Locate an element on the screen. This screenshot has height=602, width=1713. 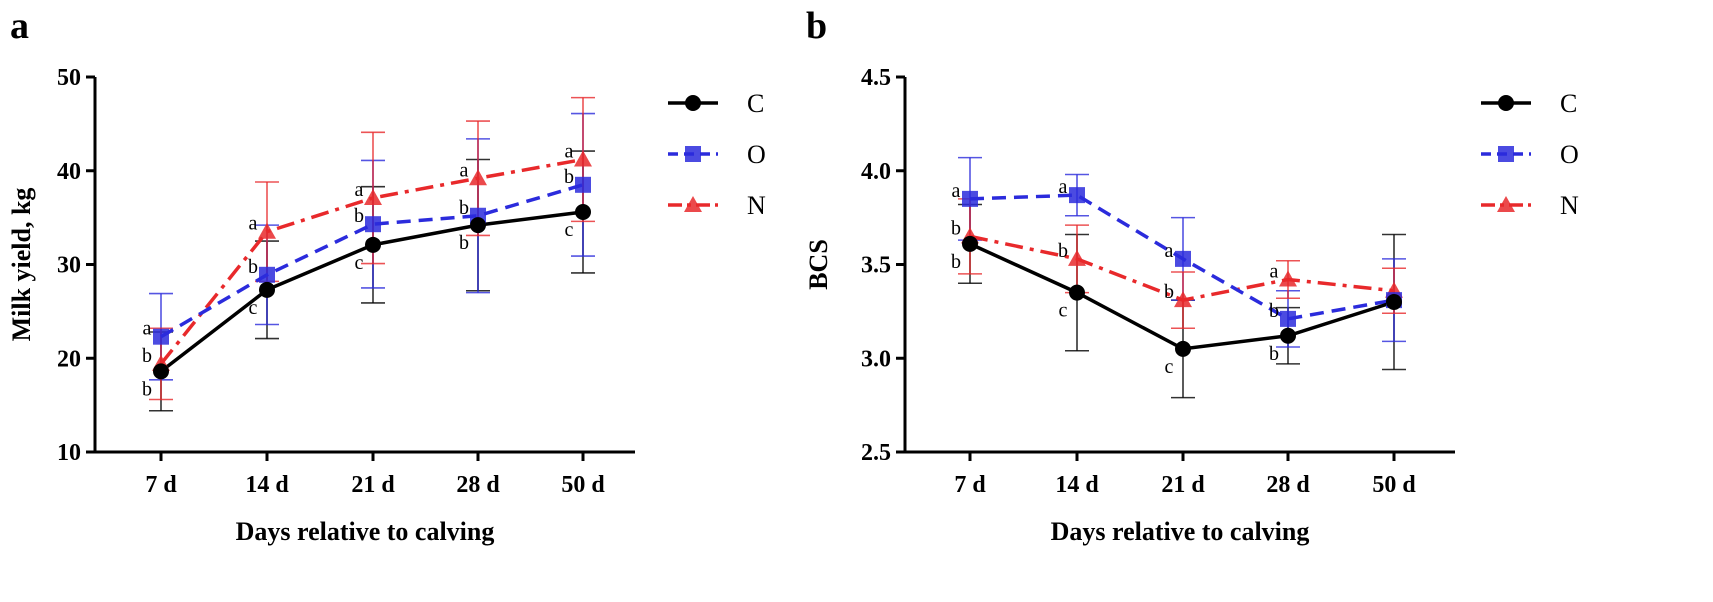
panel-letter: b is located at coordinates (816, 26).